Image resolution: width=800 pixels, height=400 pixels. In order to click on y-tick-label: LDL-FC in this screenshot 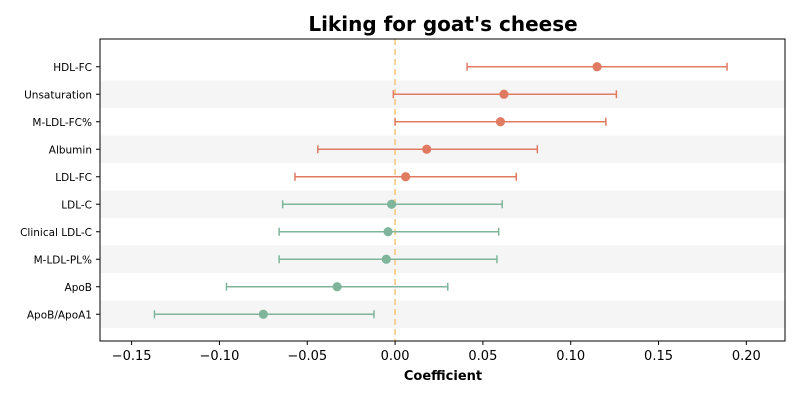, I will do `click(73, 178)`.